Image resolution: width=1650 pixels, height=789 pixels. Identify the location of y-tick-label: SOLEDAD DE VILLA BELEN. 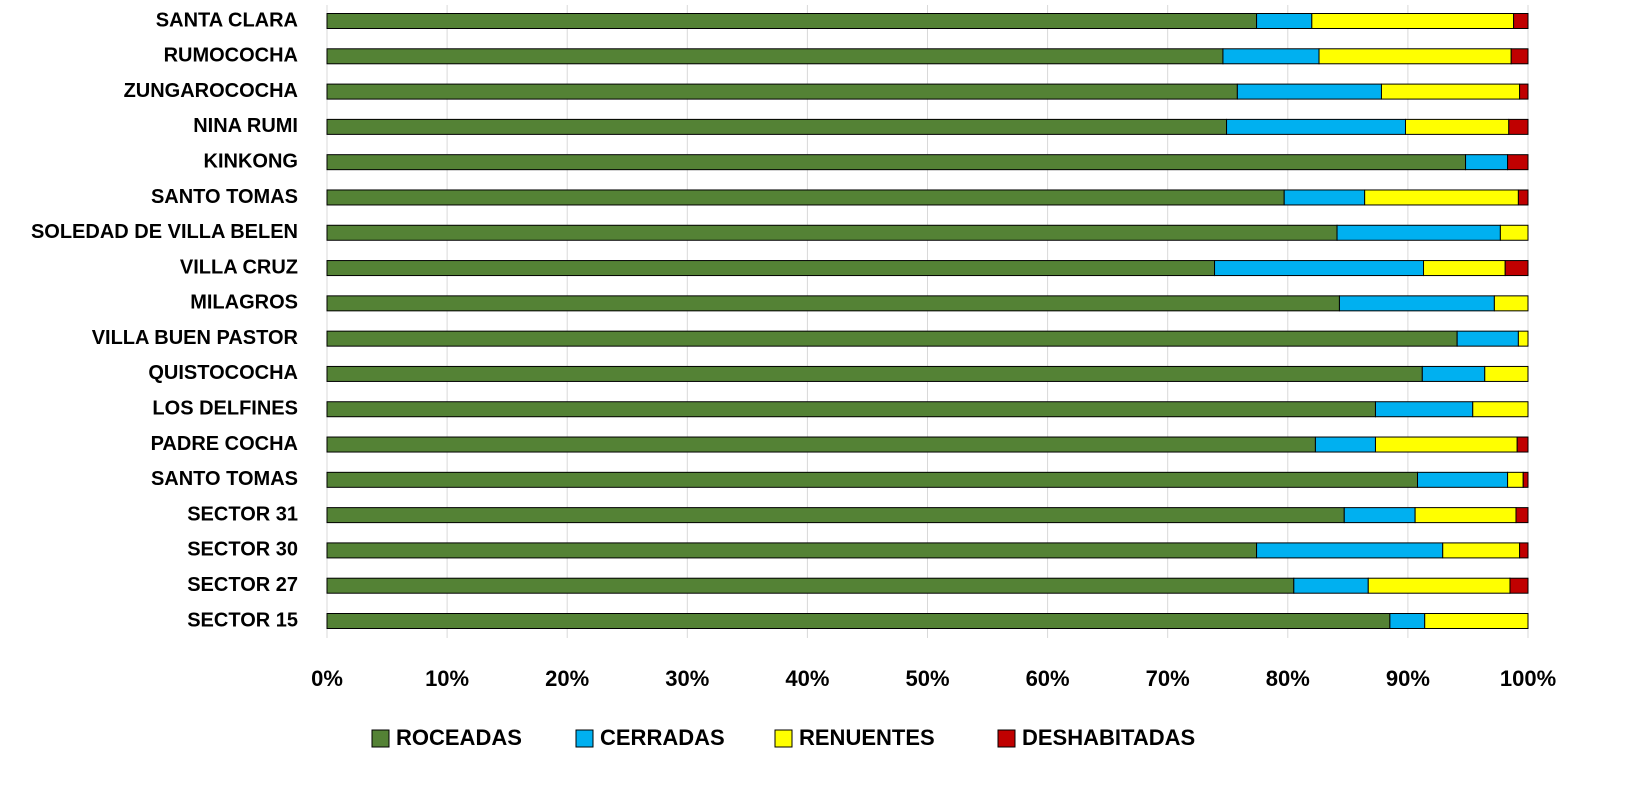
(164, 232).